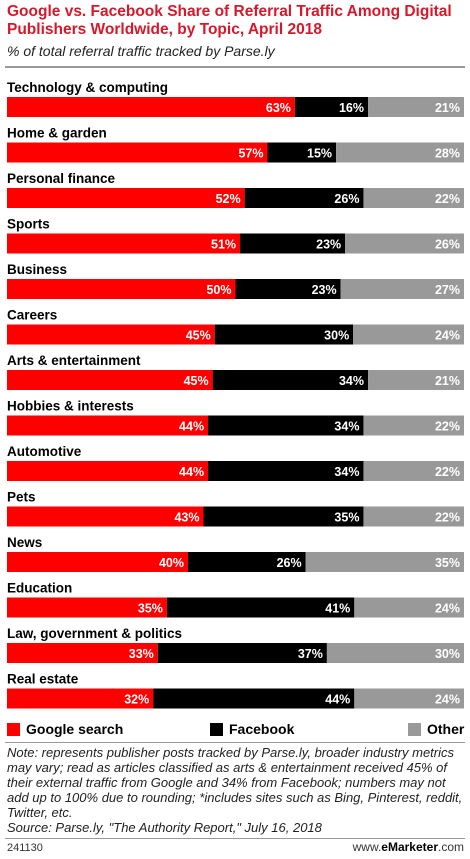  What do you see at coordinates (447, 381) in the screenshot?
I see `value-label-other-arts-entertainment: 21%` at bounding box center [447, 381].